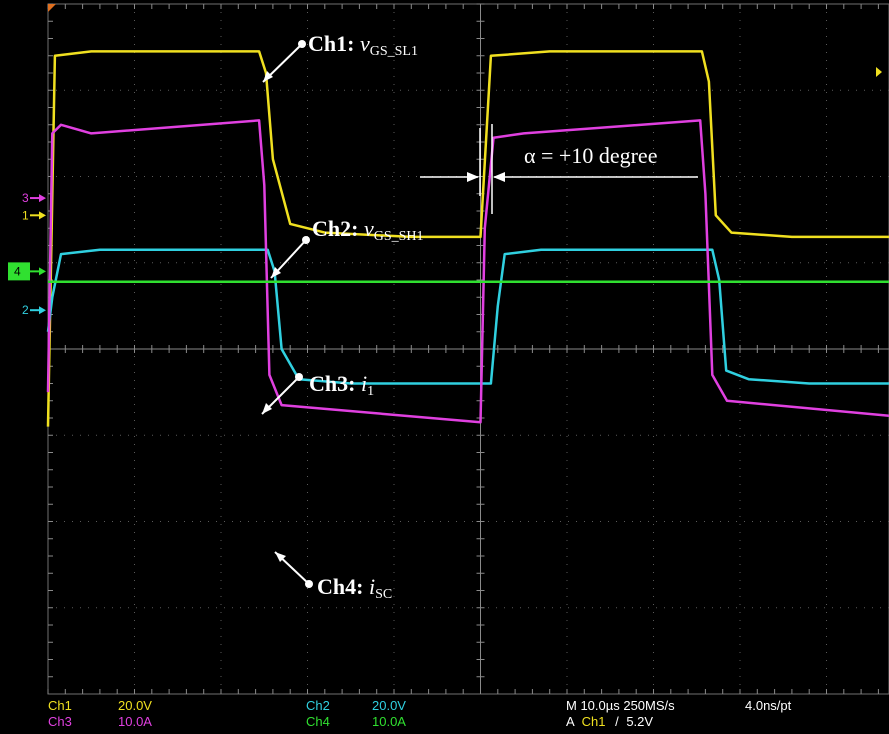 This screenshot has height=734, width=889. Describe the element at coordinates (590, 155) in the screenshot. I see `phase-shift-label: α = +10 degree` at that location.